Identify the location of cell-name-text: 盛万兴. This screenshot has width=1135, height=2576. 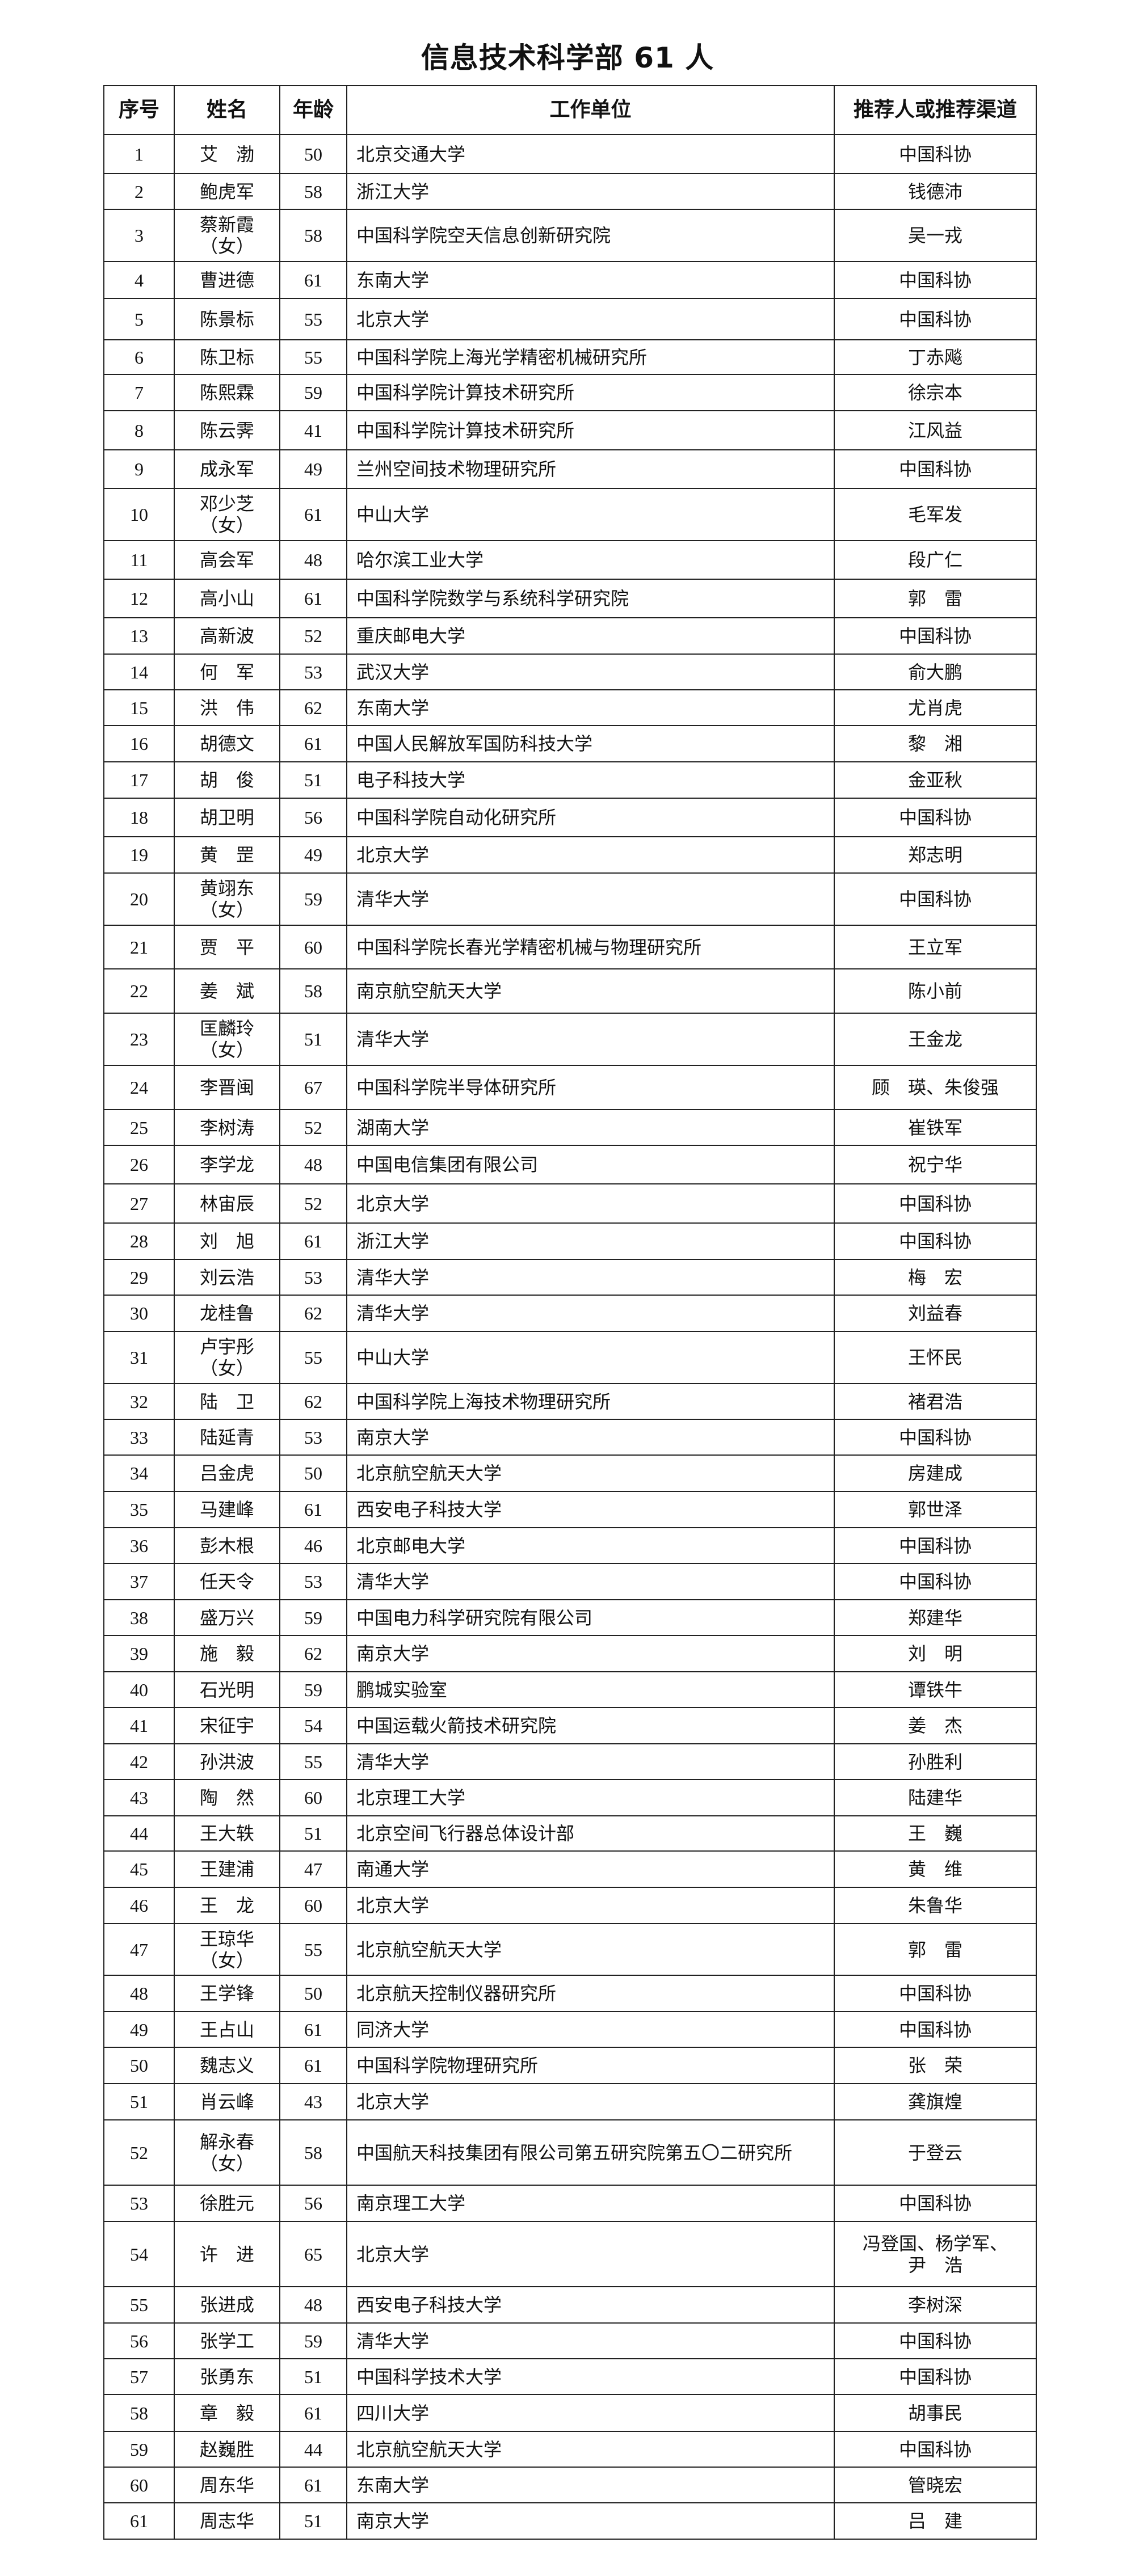
(226, 1617).